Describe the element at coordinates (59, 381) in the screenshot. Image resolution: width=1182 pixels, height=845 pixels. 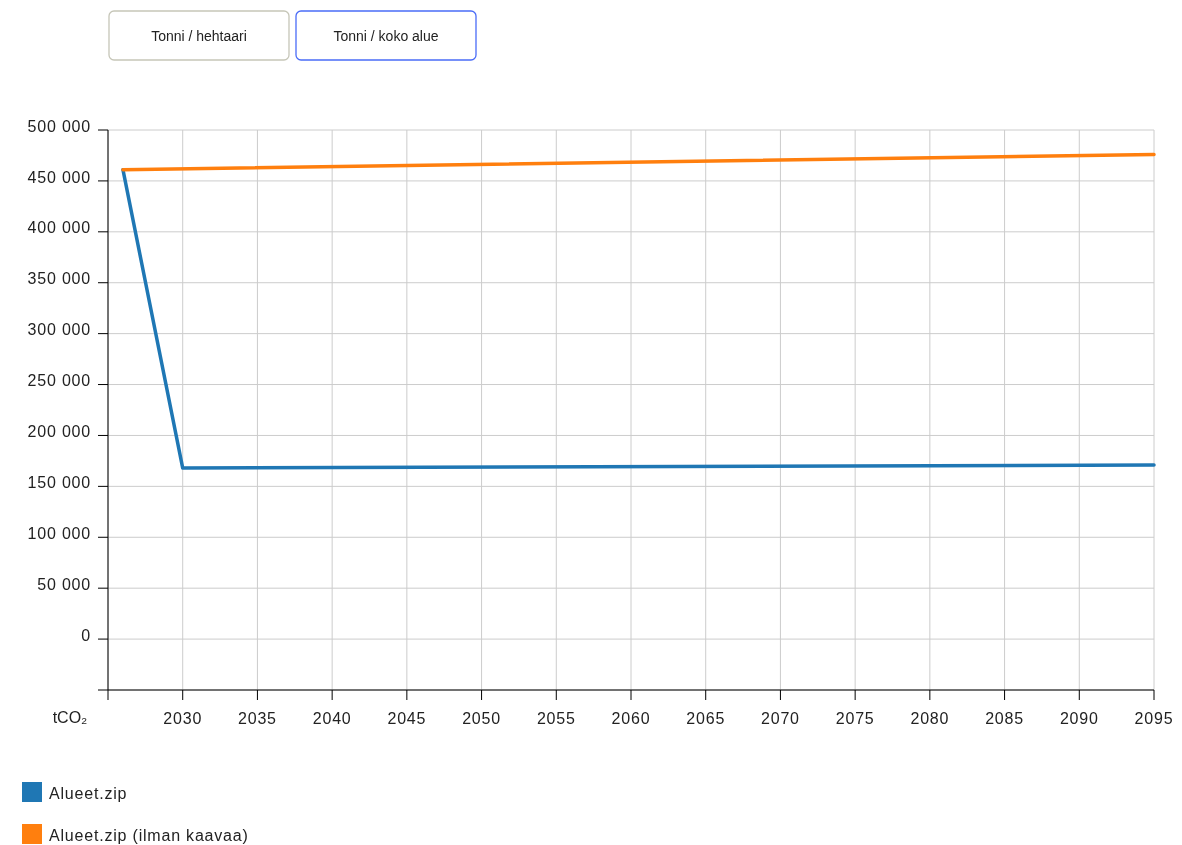
I see `y-tick-label: 250 000` at that location.